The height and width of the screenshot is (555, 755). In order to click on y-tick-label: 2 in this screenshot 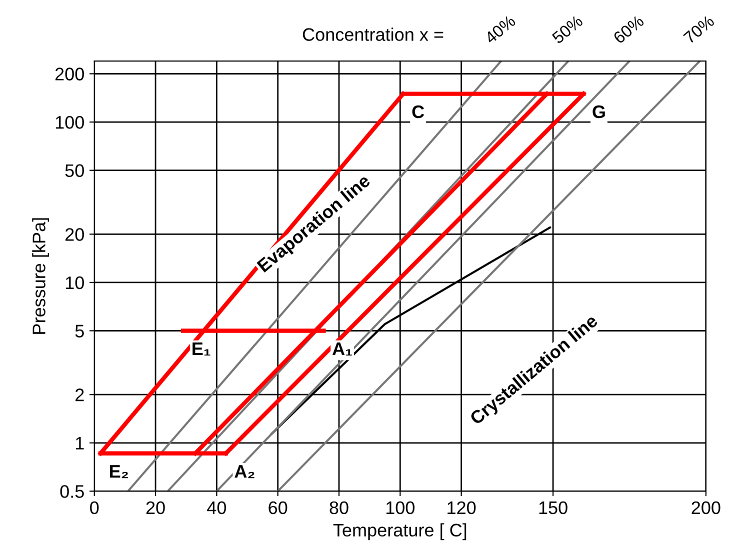, I will do `click(80, 395)`.